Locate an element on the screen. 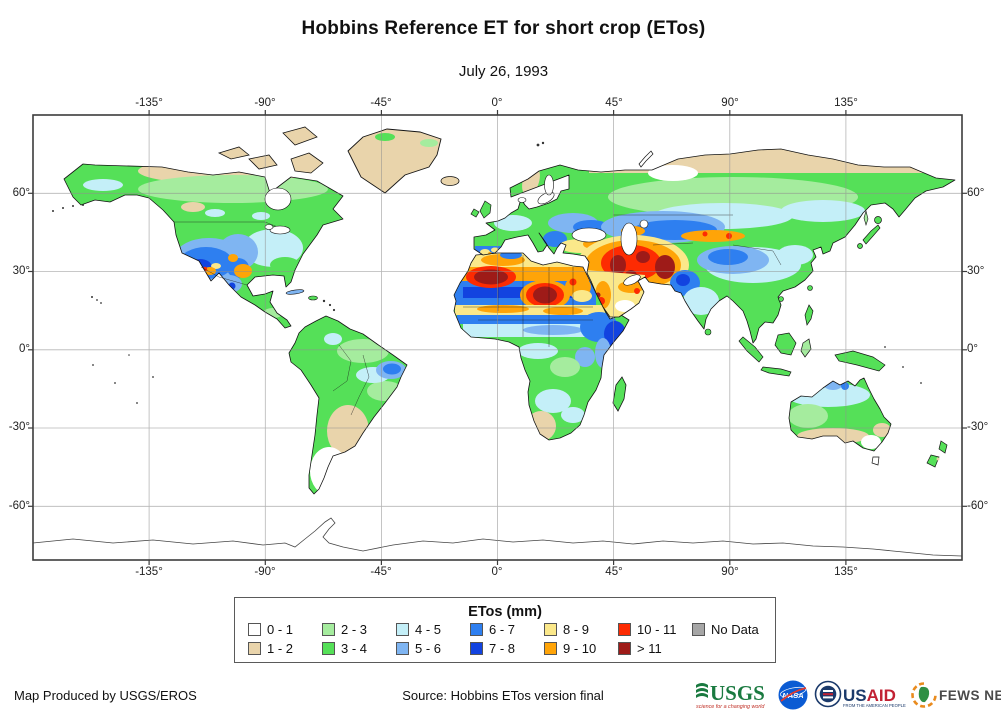 This screenshot has height=720, width=1007. usgs-tagline: science for a changing world is located at coordinates (730, 707).